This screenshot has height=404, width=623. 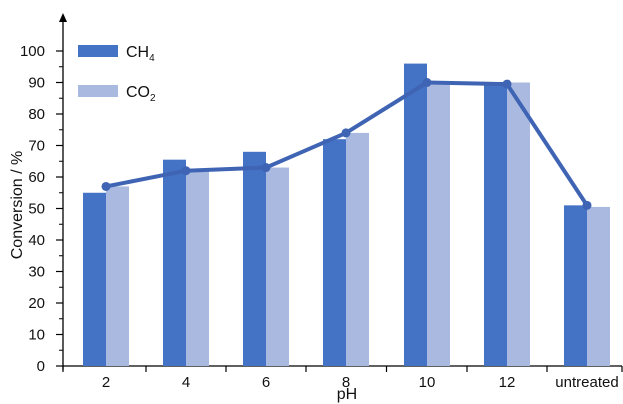 I want to click on y-tick-label-80: 80, so click(x=36, y=114).